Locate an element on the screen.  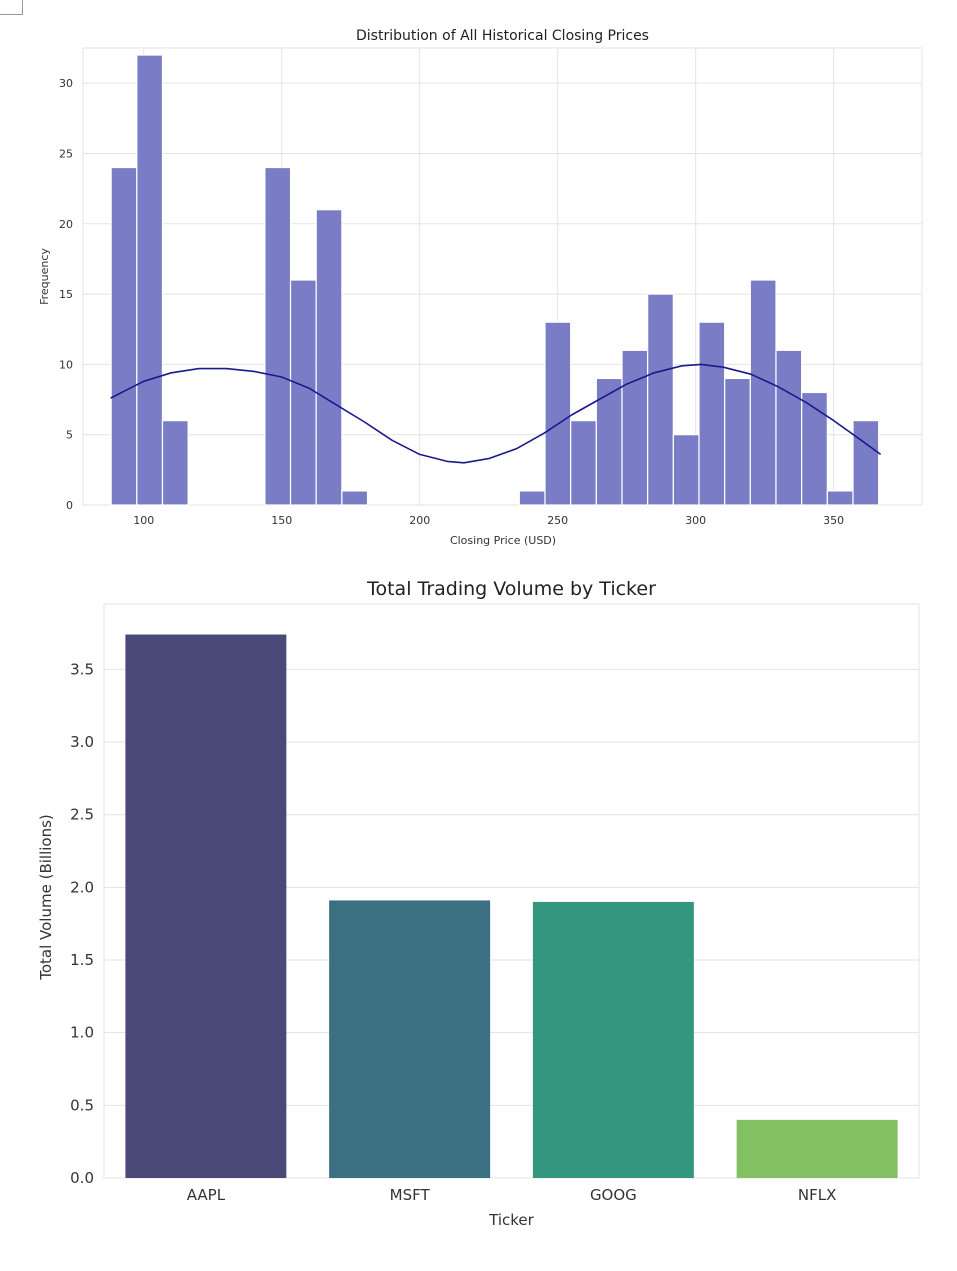
histogram-y-tick-label: 5 is located at coordinates (69, 435).